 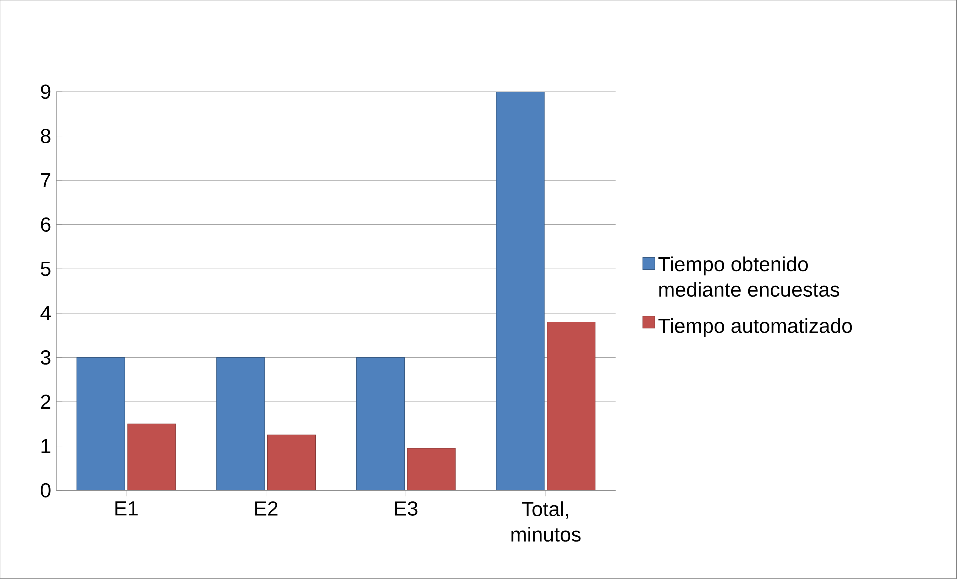 I want to click on y-tick-label: 8, so click(x=46, y=136).